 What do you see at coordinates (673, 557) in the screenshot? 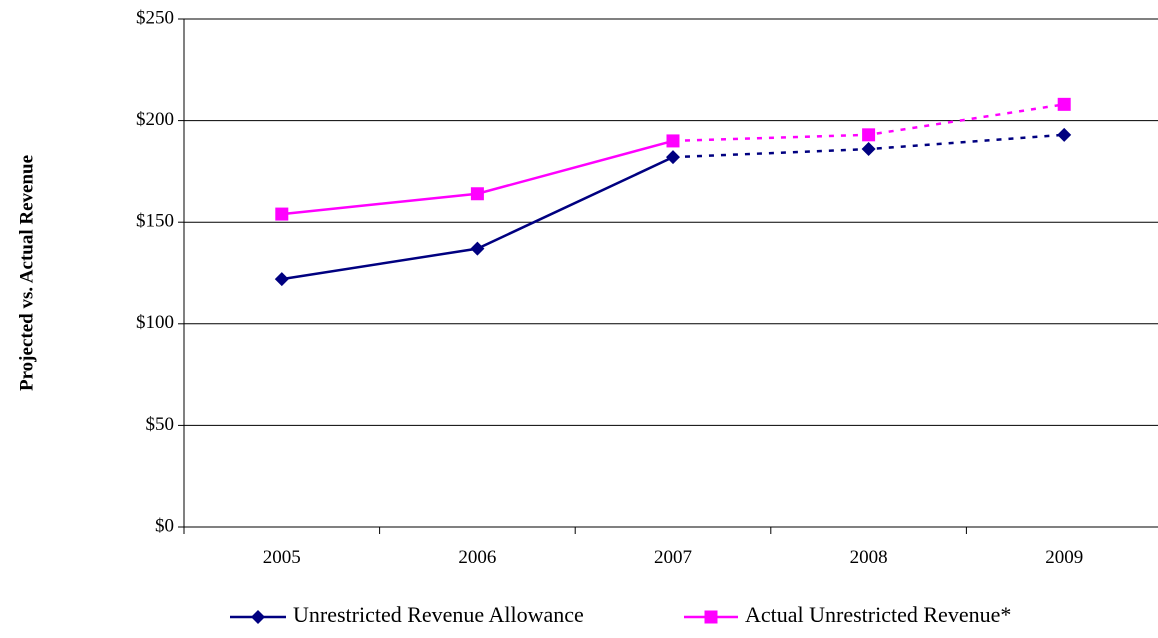
I see `x-tick-label: 2007` at bounding box center [673, 557].